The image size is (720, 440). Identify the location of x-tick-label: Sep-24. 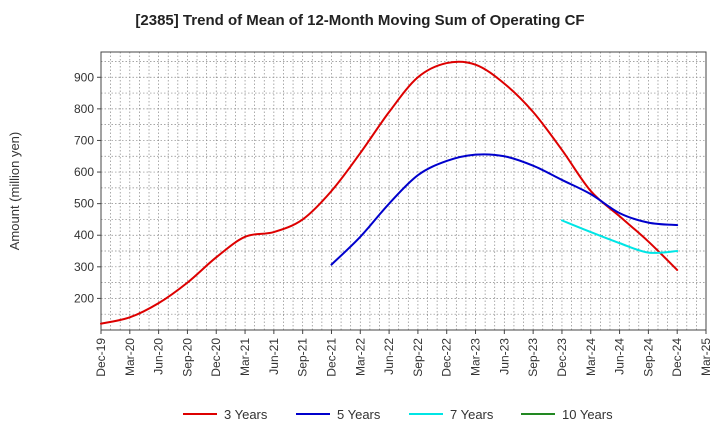
(648, 357).